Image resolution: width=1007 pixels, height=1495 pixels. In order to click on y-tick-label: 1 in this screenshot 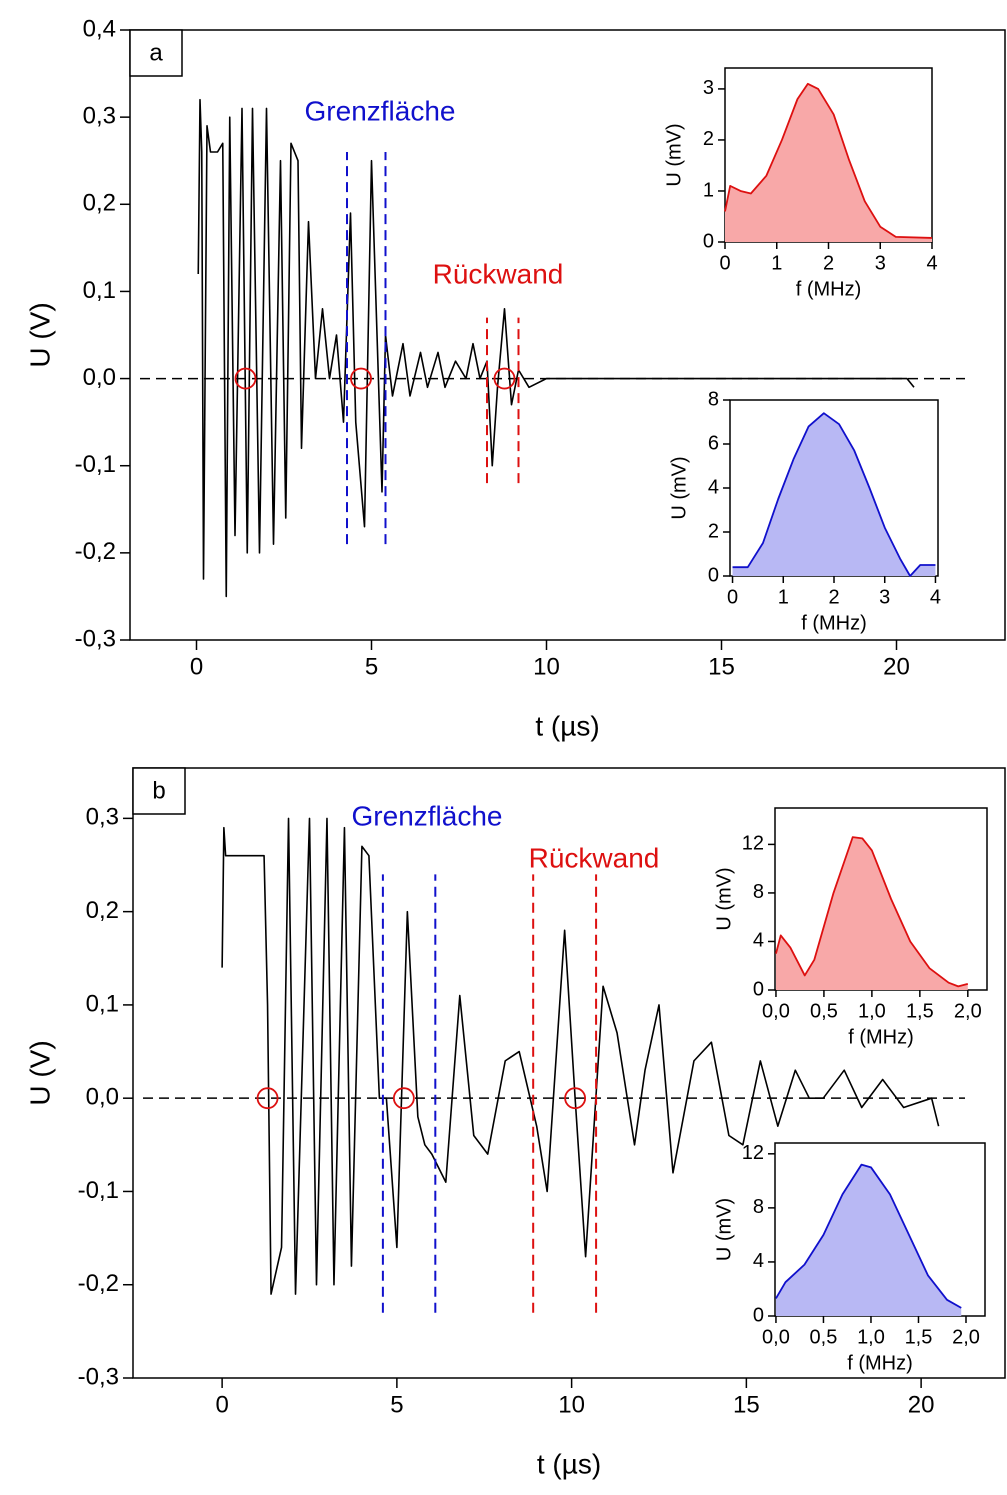, I will do `click(708, 190)`.